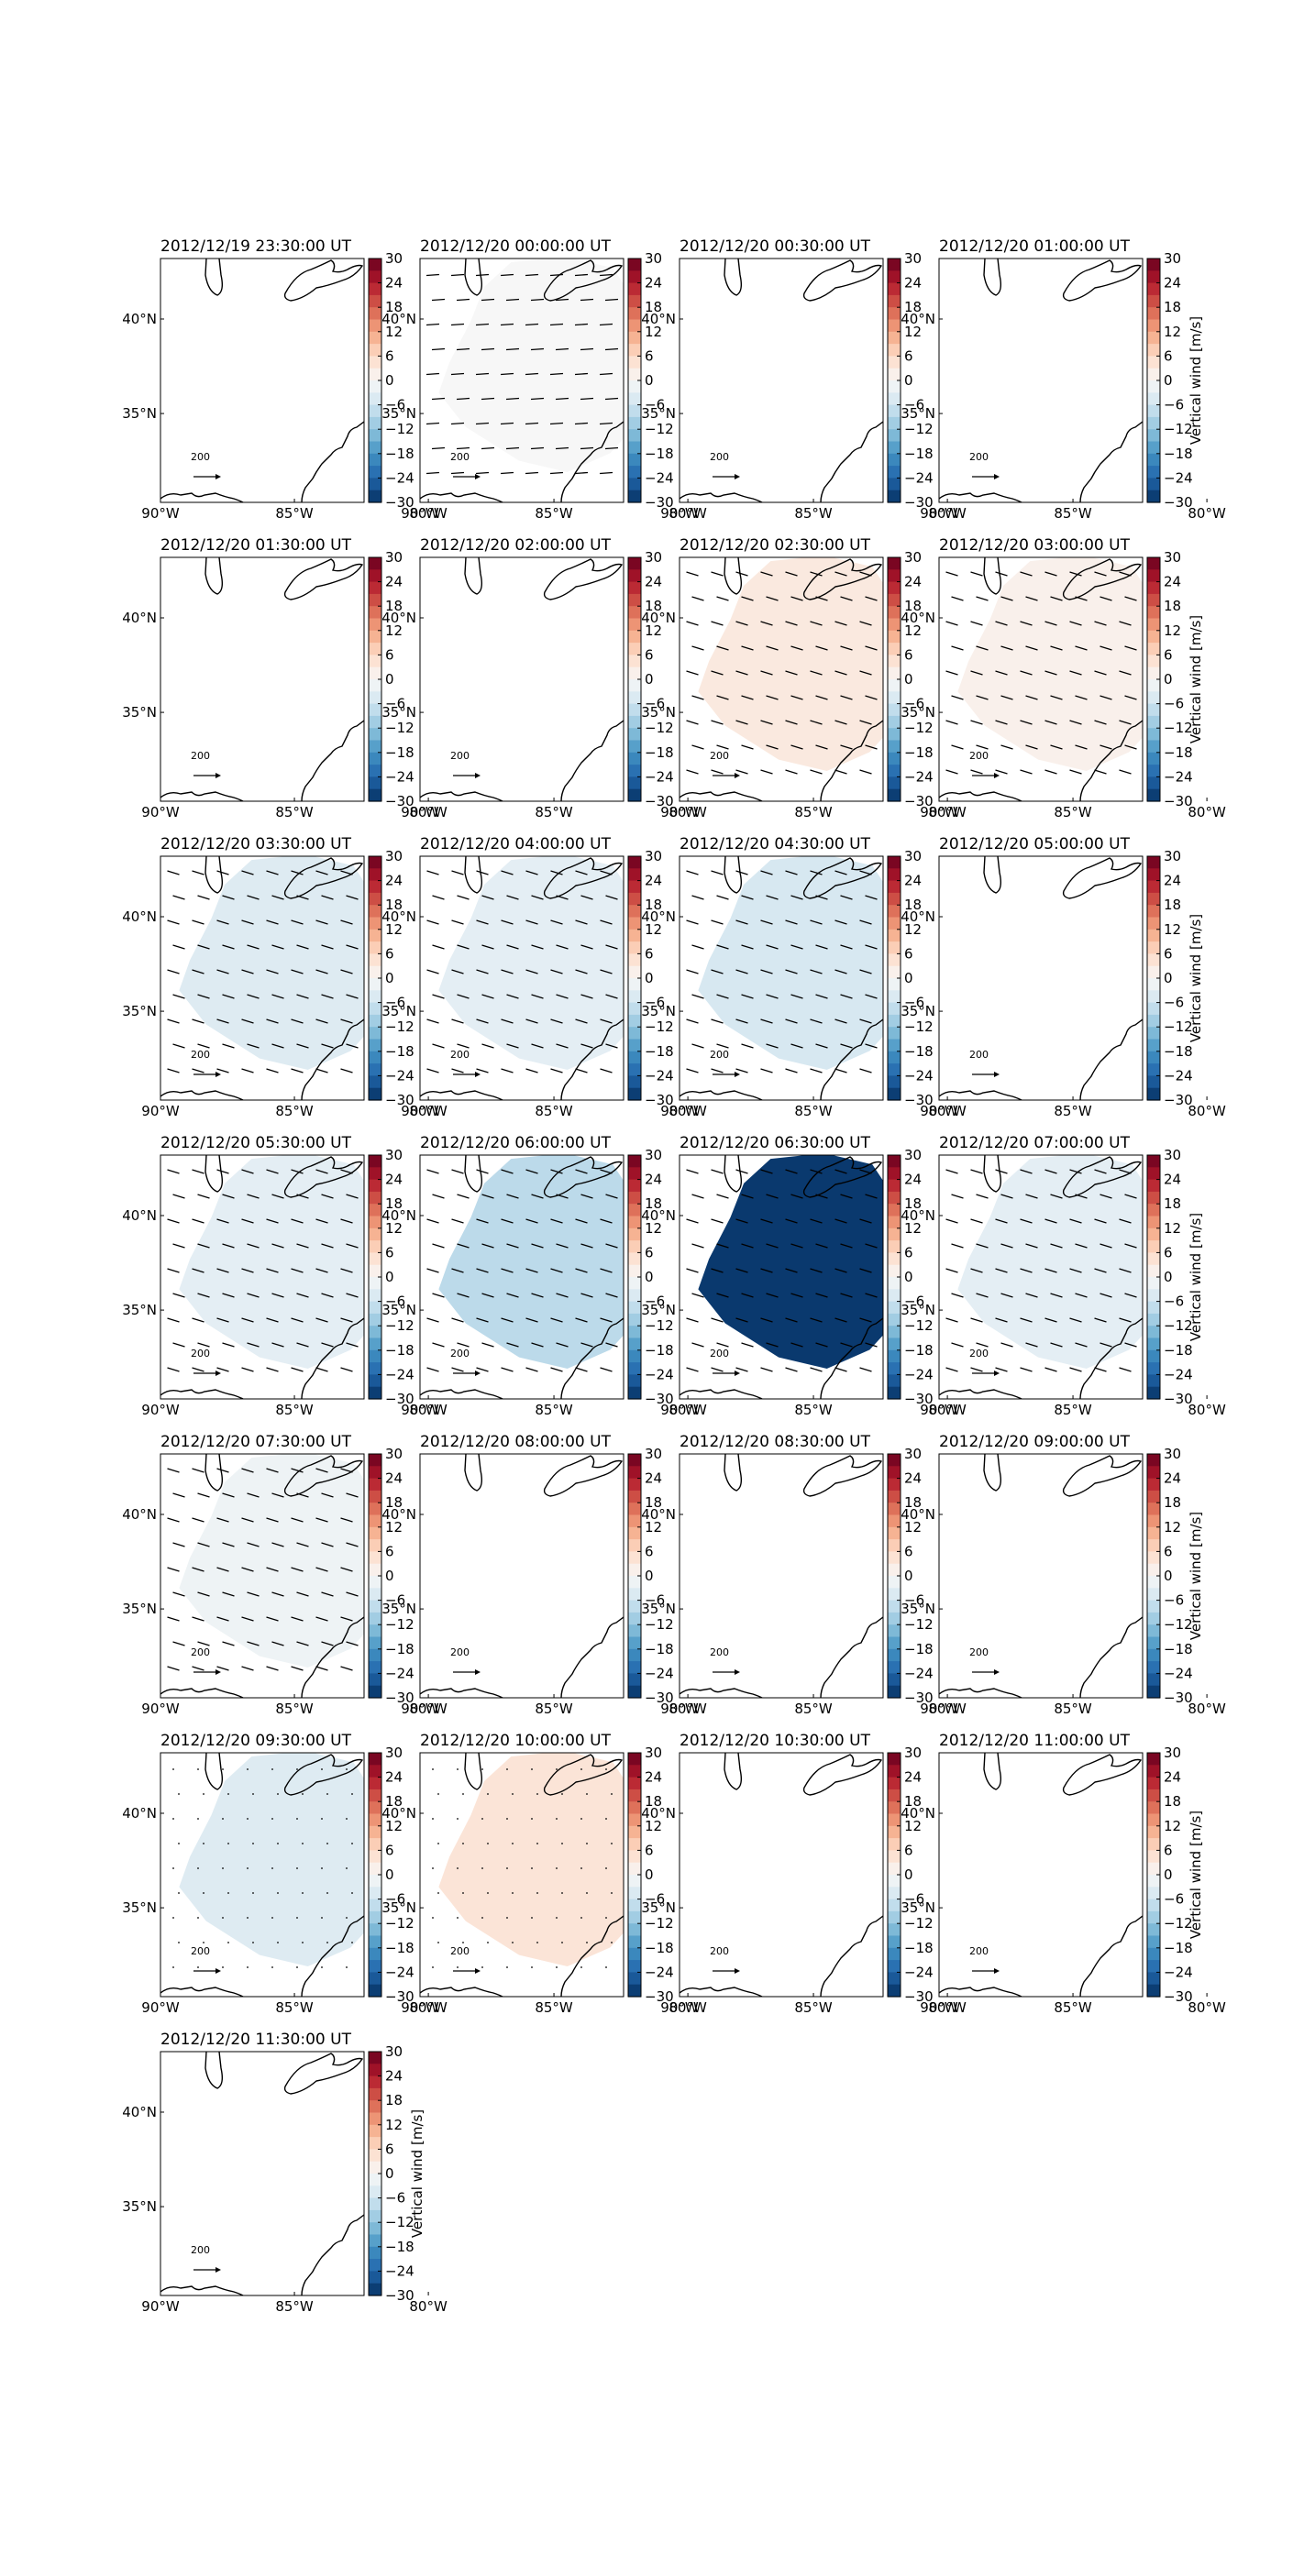 This screenshot has width=1293, height=2576. What do you see at coordinates (262, 1576) in the screenshot?
I see `map-area: 200` at bounding box center [262, 1576].